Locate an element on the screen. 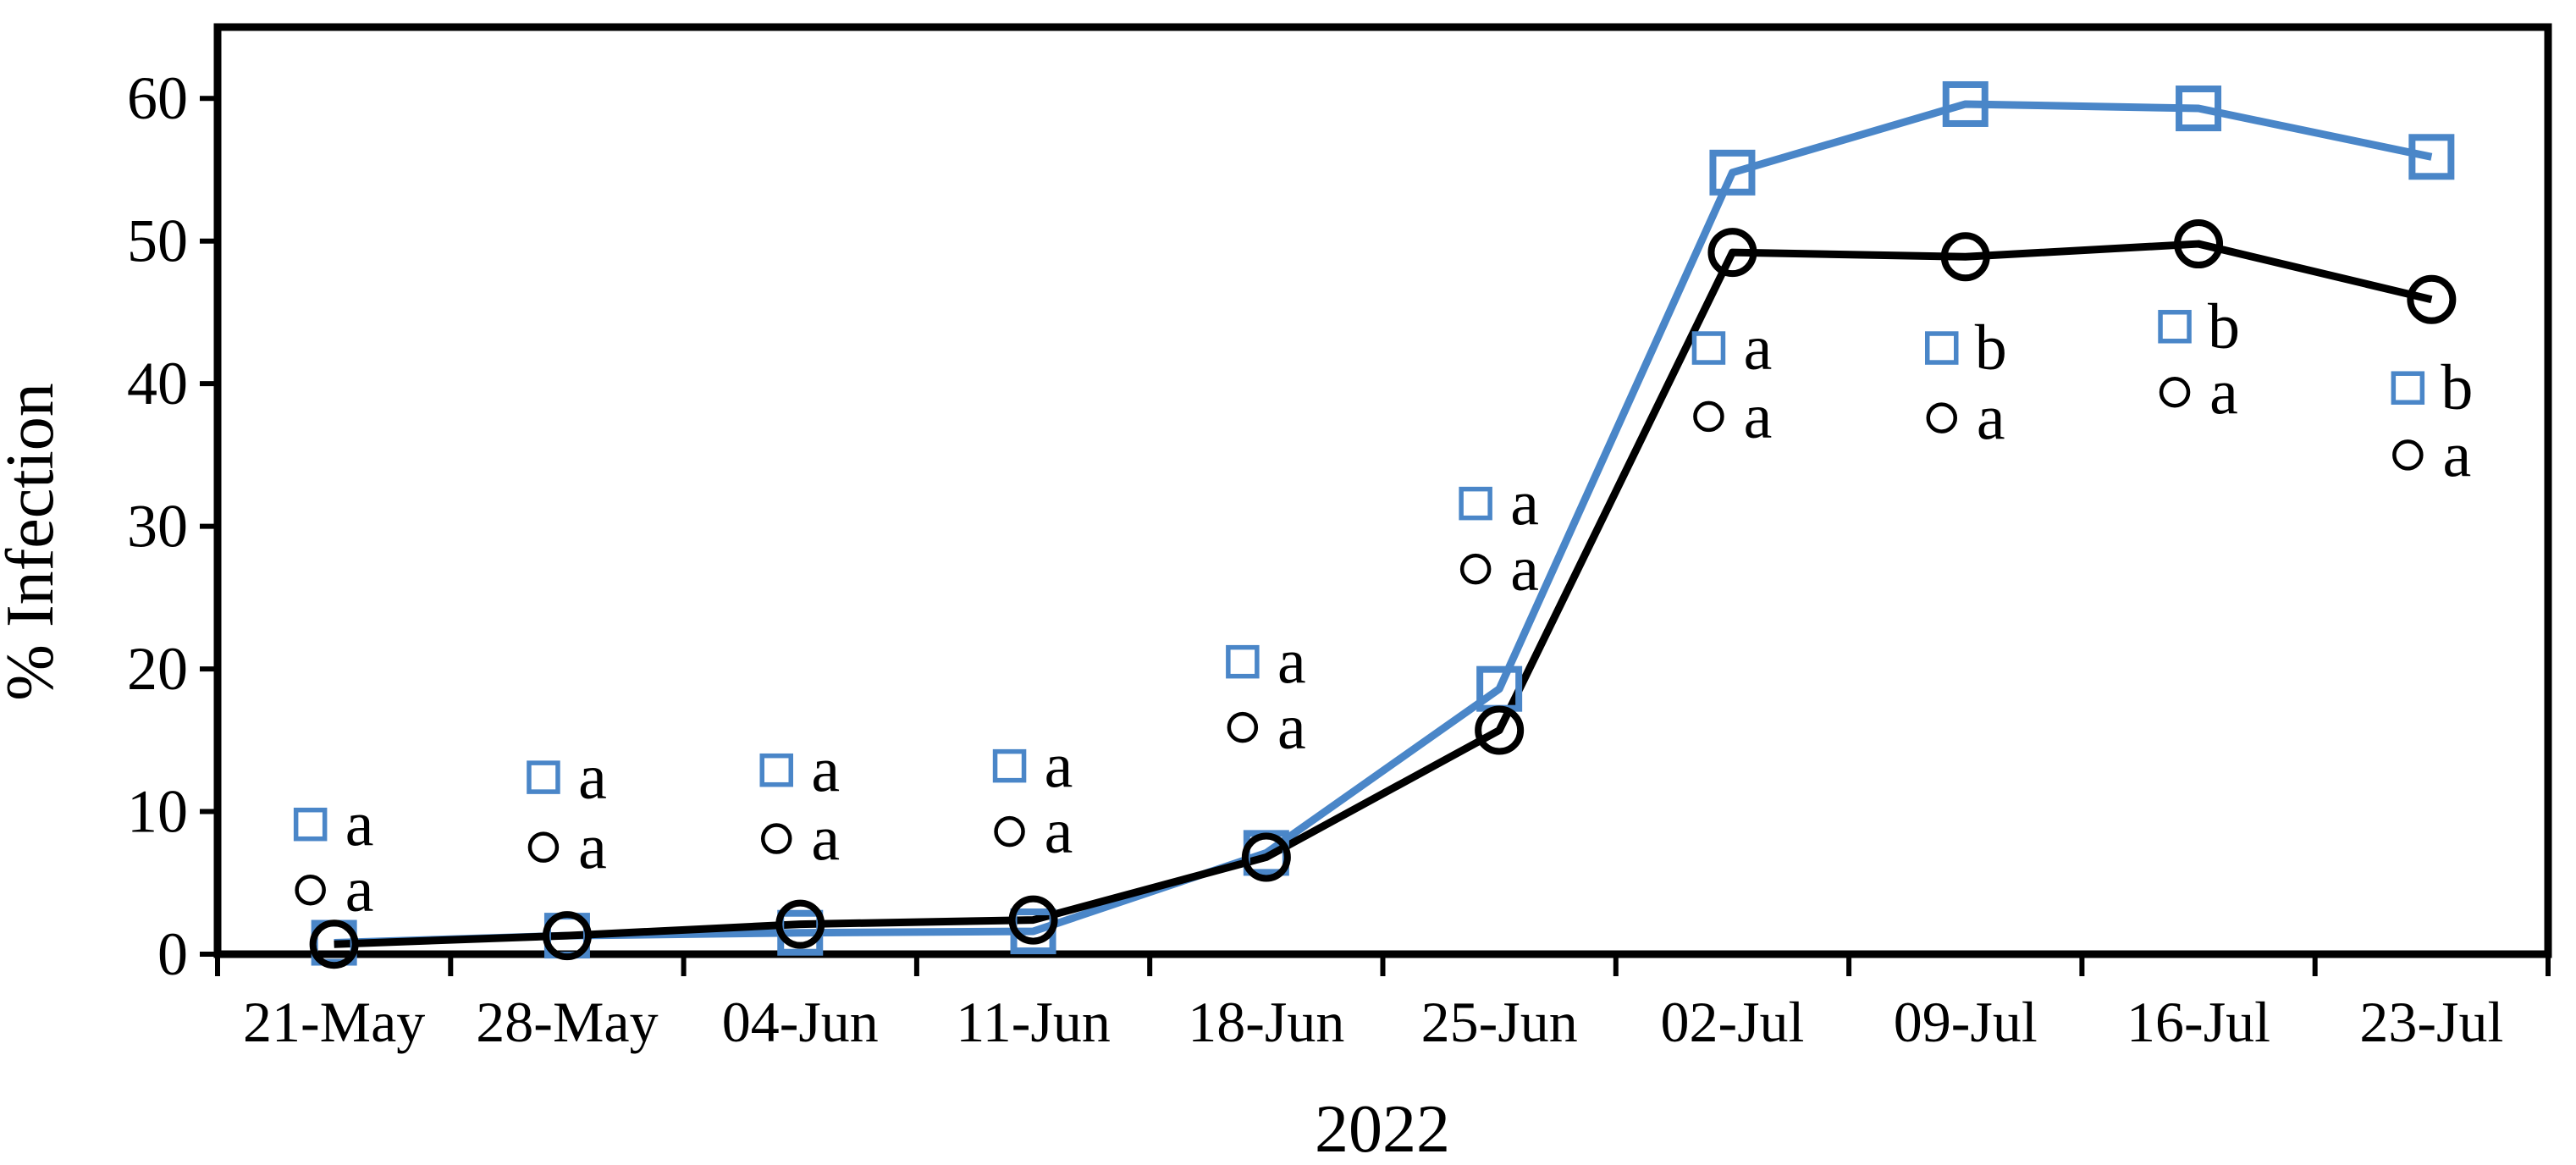 Image resolution: width=2576 pixels, height=1165 pixels. y-axis-tick-label: 50 is located at coordinates (158, 241).